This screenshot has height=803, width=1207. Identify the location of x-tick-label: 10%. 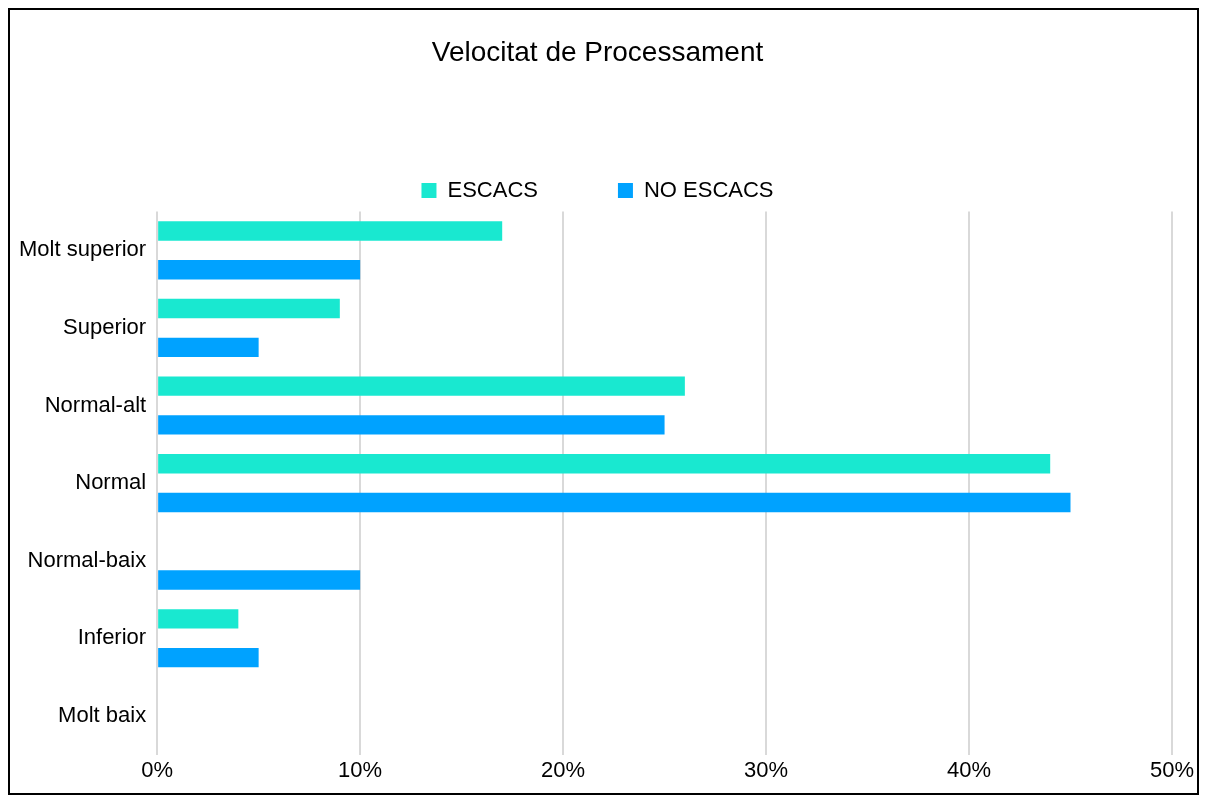
(360, 769).